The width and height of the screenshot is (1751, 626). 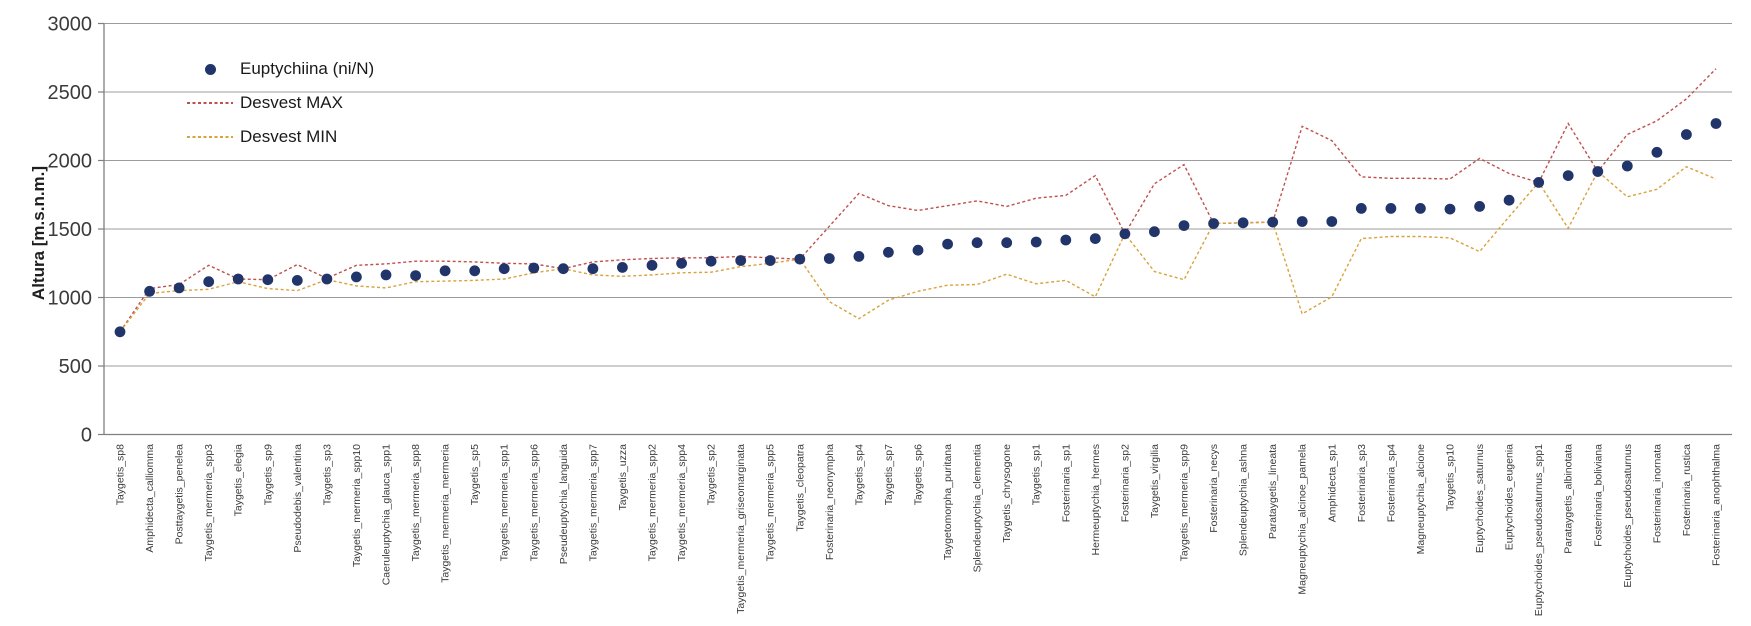 What do you see at coordinates (1125, 483) in the screenshot?
I see `x-category-label: Fosterinaria_sp2` at bounding box center [1125, 483].